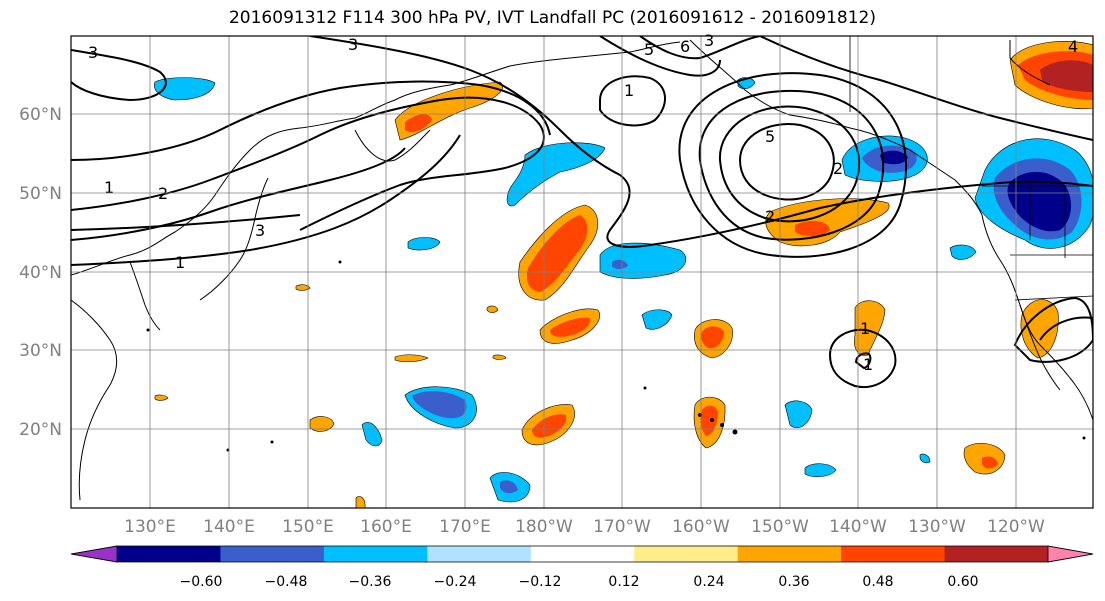 This screenshot has height=601, width=1105. Describe the element at coordinates (40, 115) in the screenshot. I see `lat-label: 60°N` at that location.